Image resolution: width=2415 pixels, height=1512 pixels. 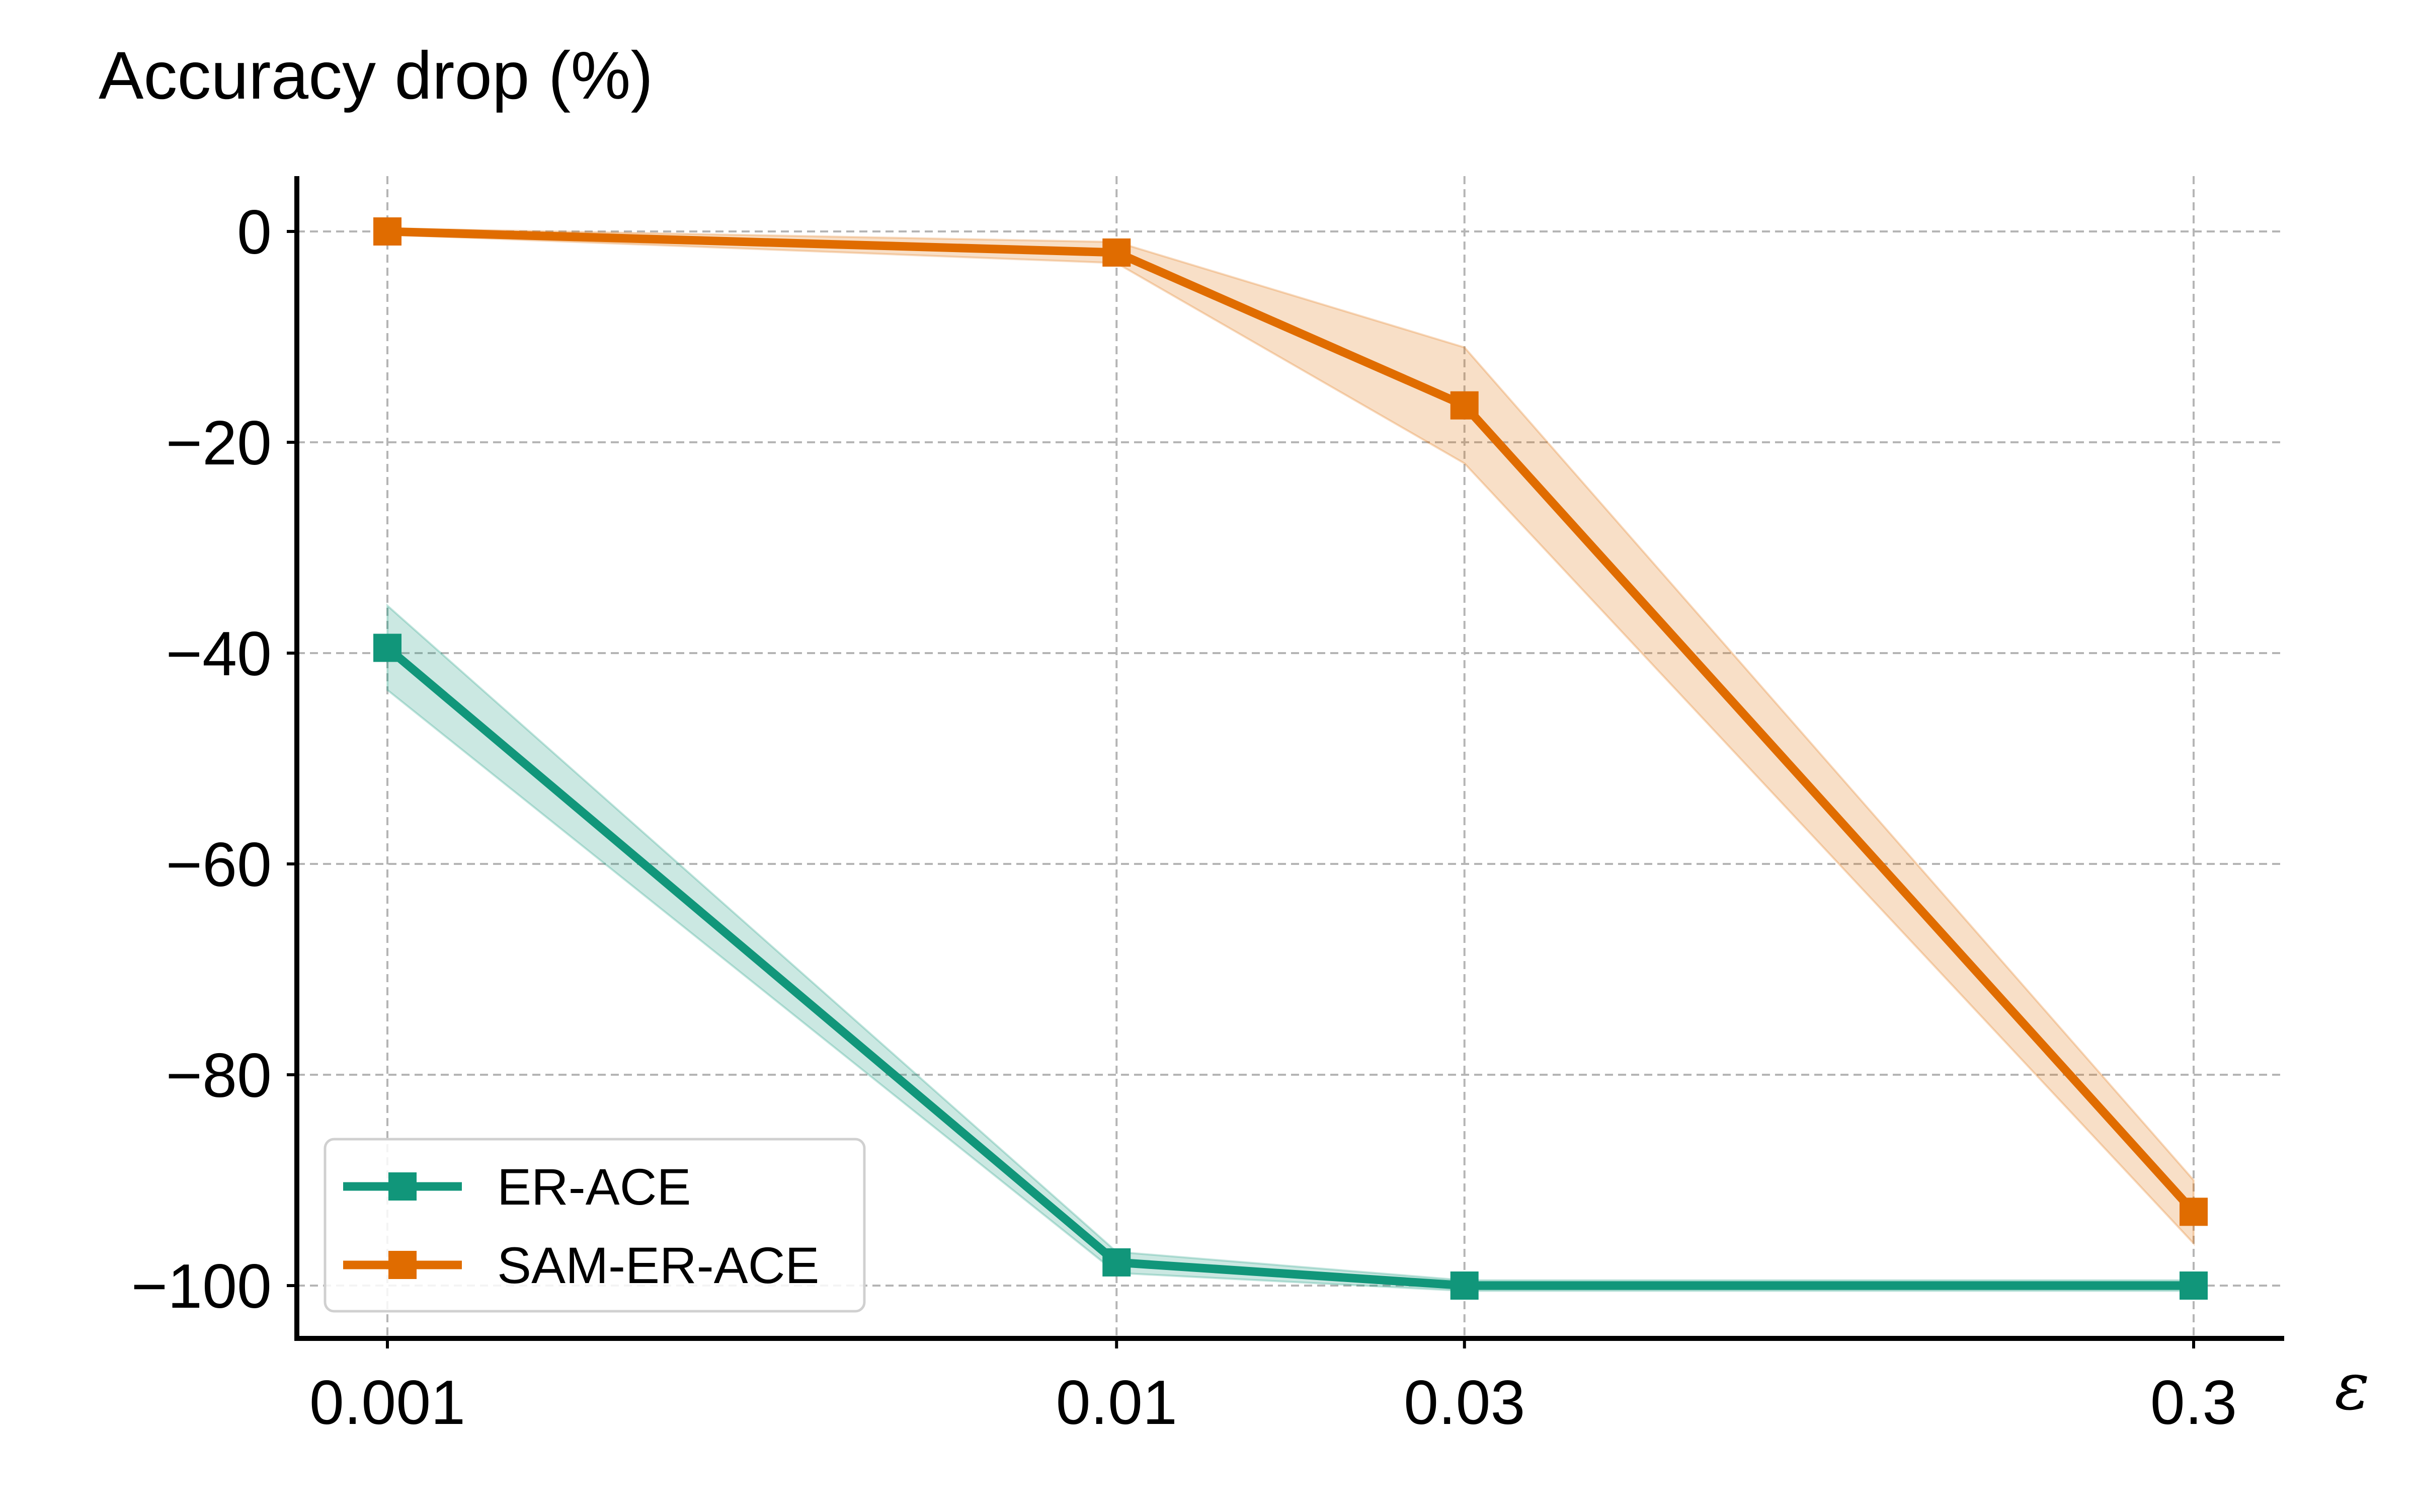 I want to click on y-tick-label: −100, so click(x=202, y=1286).